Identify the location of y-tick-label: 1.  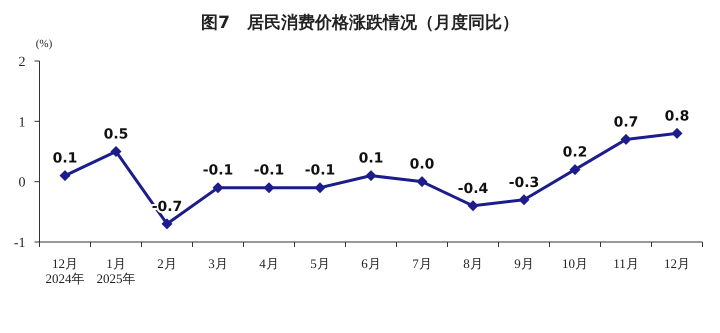
(22, 122).